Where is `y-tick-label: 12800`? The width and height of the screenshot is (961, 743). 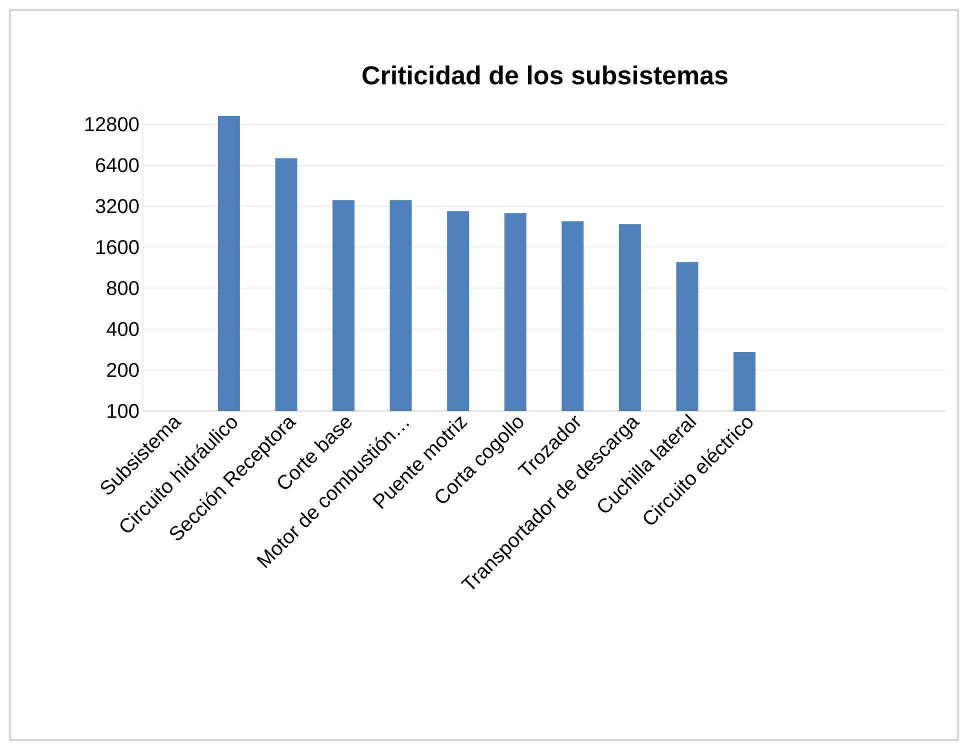 y-tick-label: 12800 is located at coordinates (112, 124).